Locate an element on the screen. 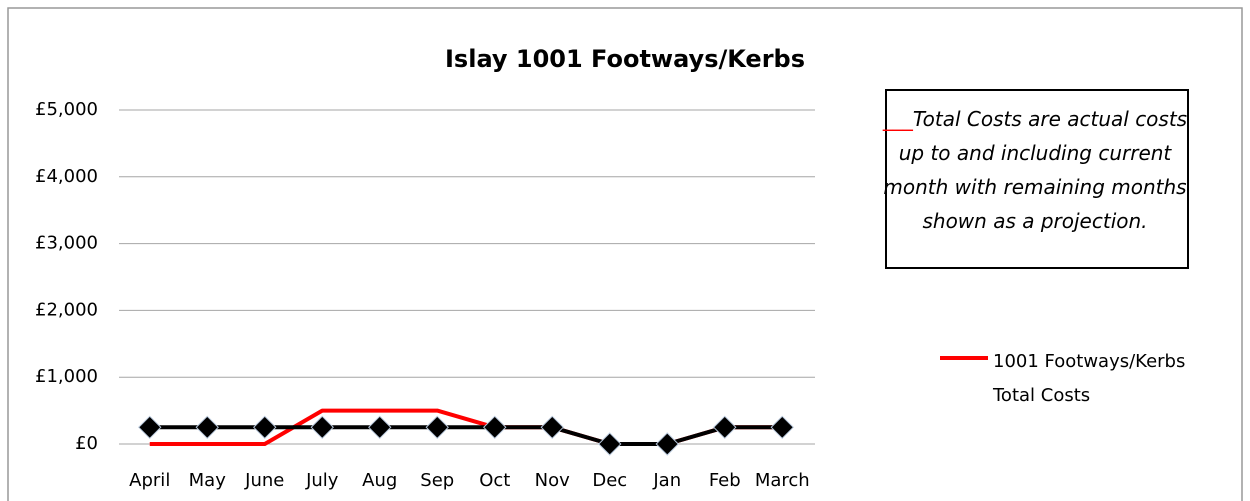 The image size is (1250, 501). x-tick-label: Sep is located at coordinates (437, 480).